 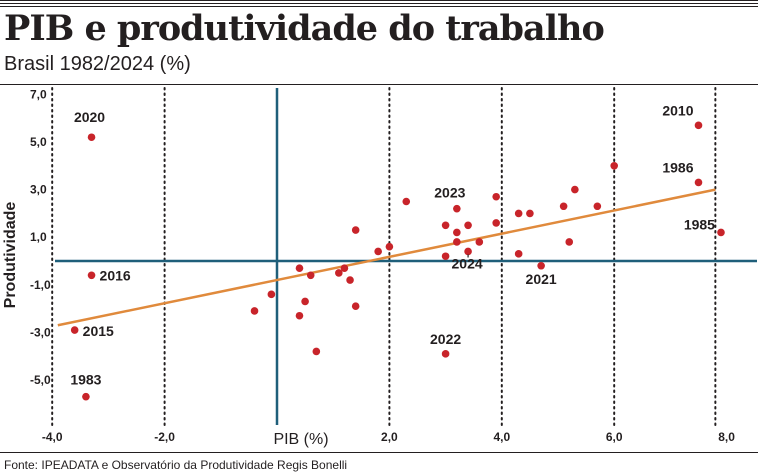 What do you see at coordinates (98, 331) in the screenshot?
I see `point-label-2015: 2015` at bounding box center [98, 331].